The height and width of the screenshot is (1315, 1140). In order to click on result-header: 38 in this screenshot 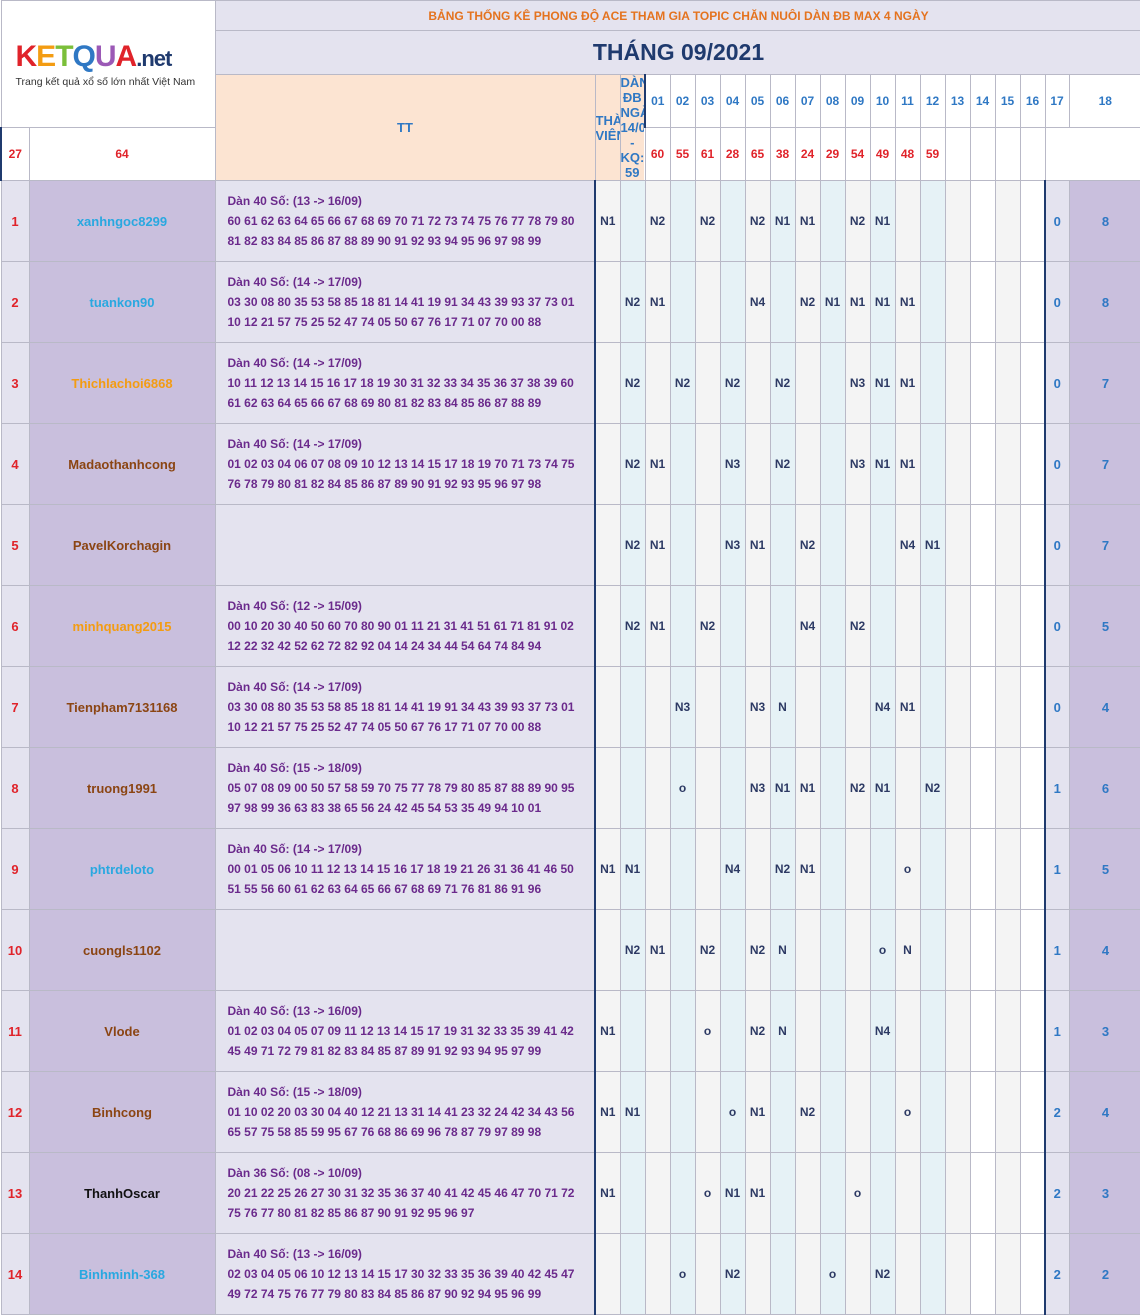, I will do `click(782, 154)`.